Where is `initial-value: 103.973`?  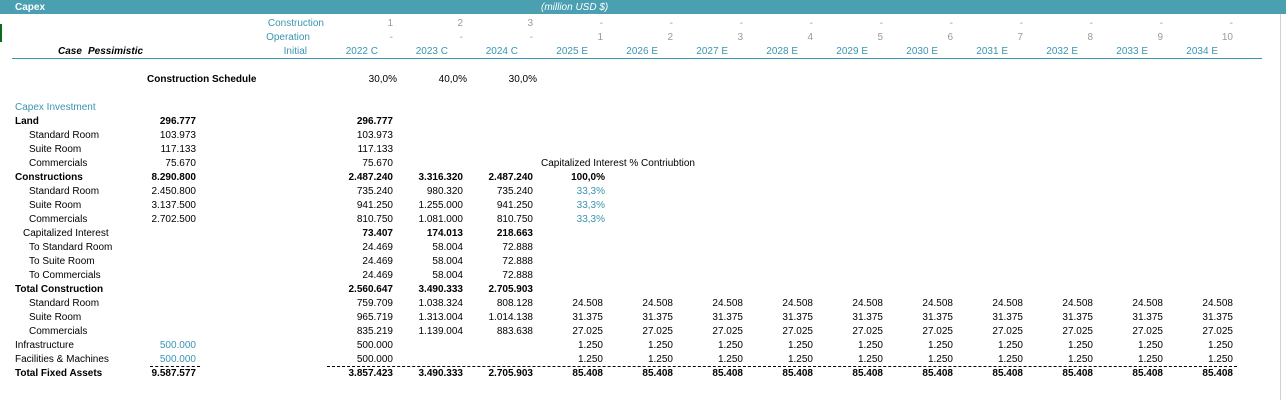
initial-value: 103.973 is located at coordinates (177, 135).